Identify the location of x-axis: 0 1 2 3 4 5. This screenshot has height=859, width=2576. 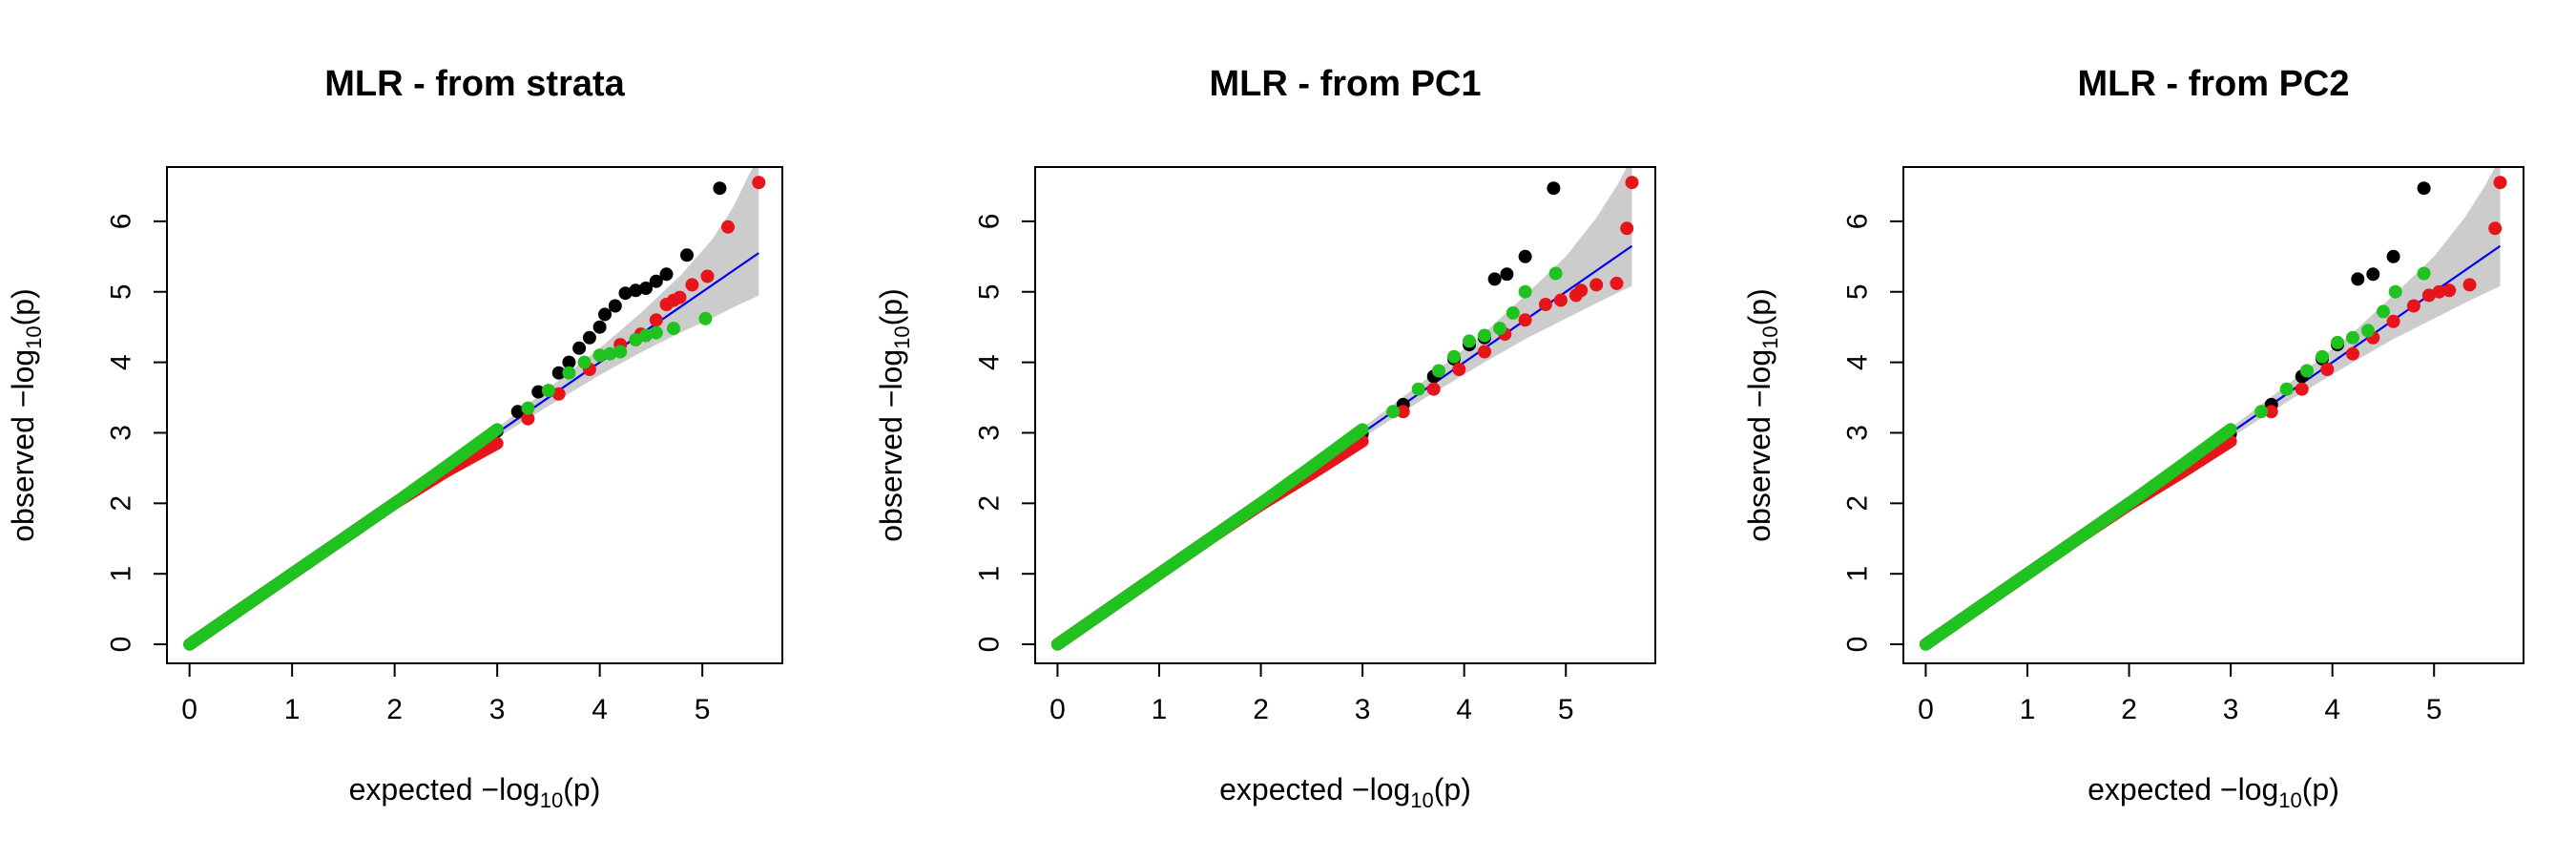
(445, 693).